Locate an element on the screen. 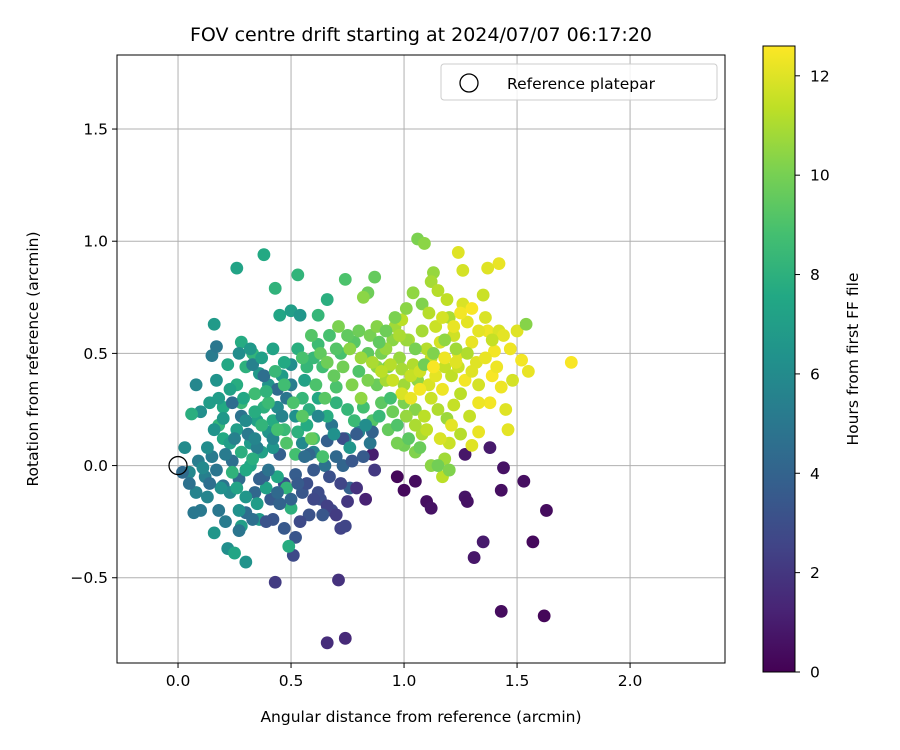 Image resolution: width=900 pixels, height=750 pixels. colorbar-tick-label: 0 is located at coordinates (815, 673).